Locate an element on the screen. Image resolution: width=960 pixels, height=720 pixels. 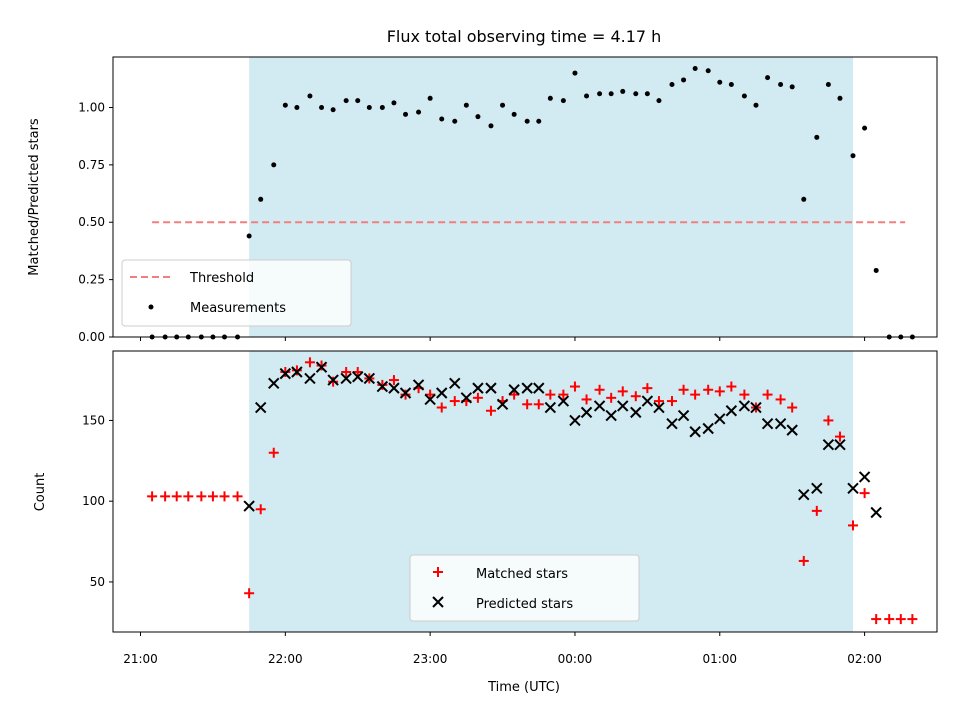
top-legend-box is located at coordinates (236, 293).